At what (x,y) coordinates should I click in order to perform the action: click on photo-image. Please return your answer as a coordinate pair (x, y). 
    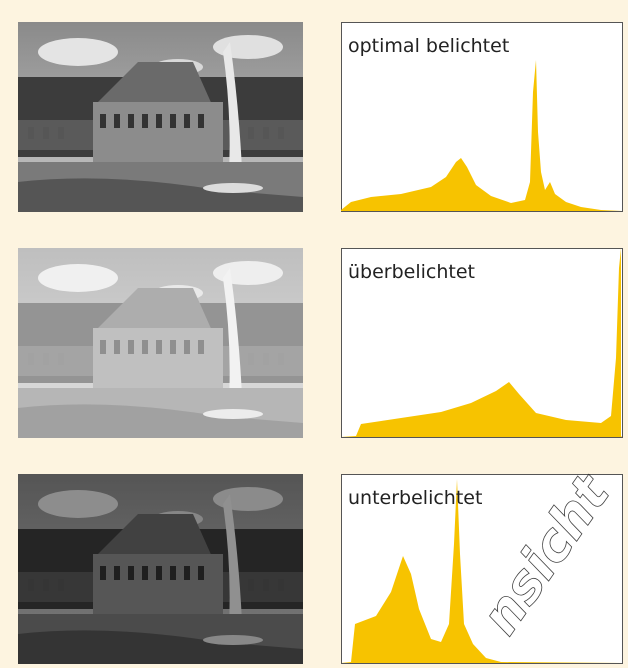
    Looking at the image, I should click on (160, 117).